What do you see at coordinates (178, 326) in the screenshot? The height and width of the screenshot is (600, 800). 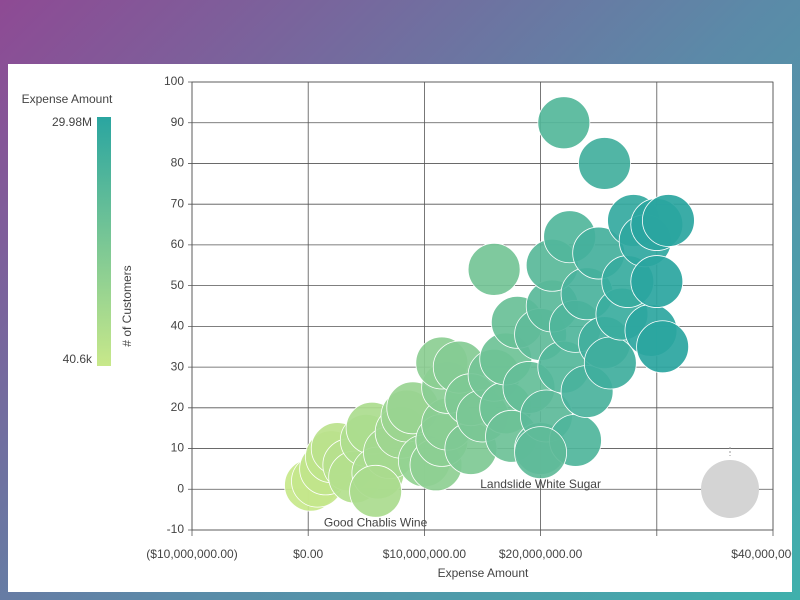 I see `y-tick-label: 40` at bounding box center [178, 326].